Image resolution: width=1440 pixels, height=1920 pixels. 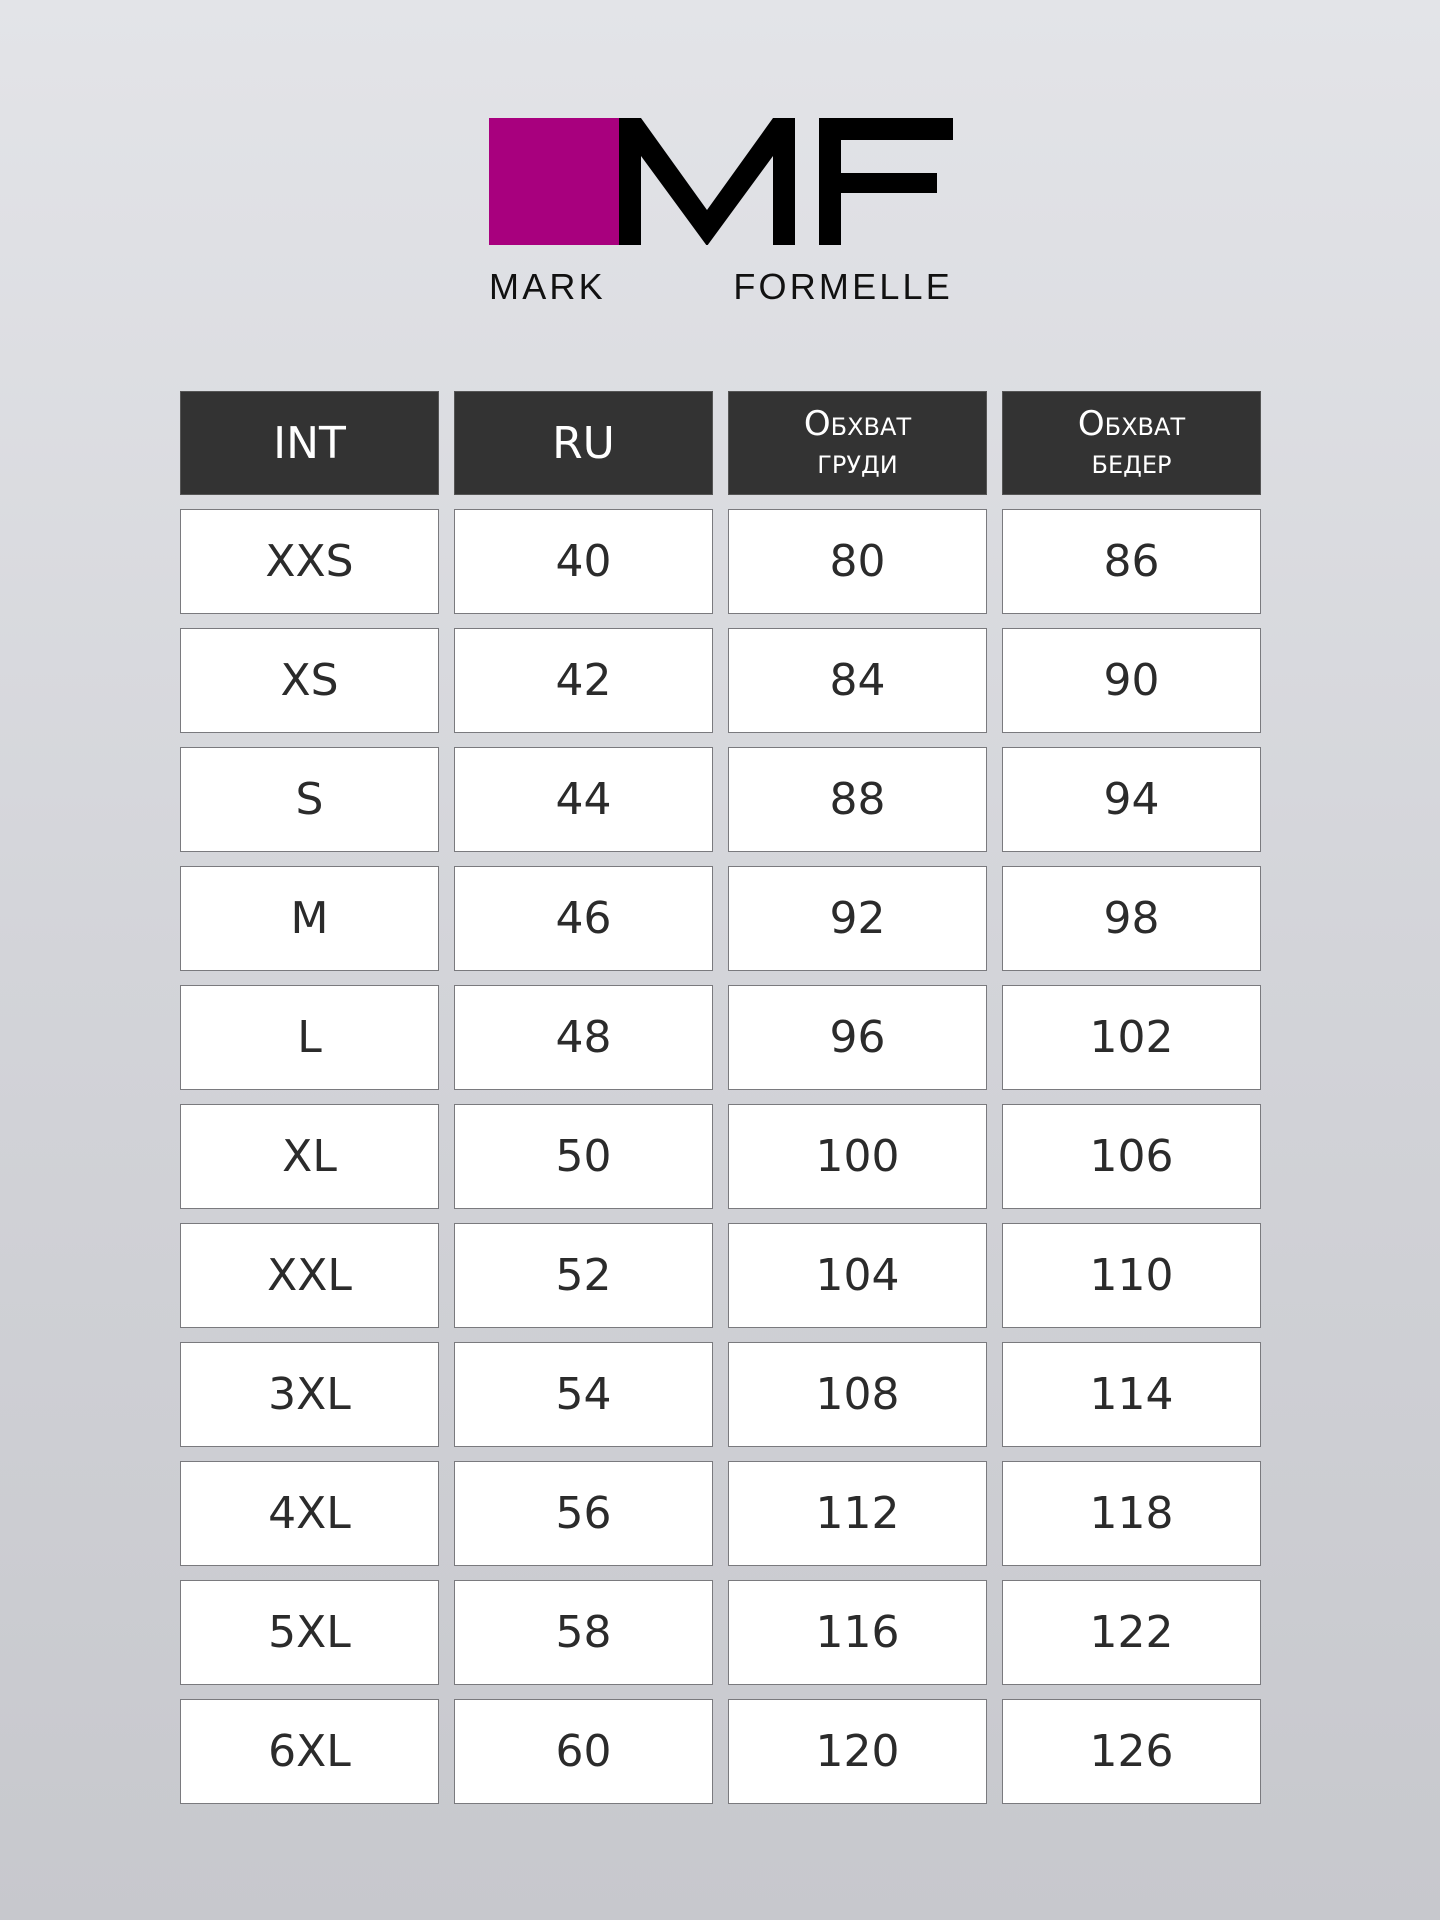 I want to click on table-row: 6XL 60 120 126, so click(x=721, y=1751).